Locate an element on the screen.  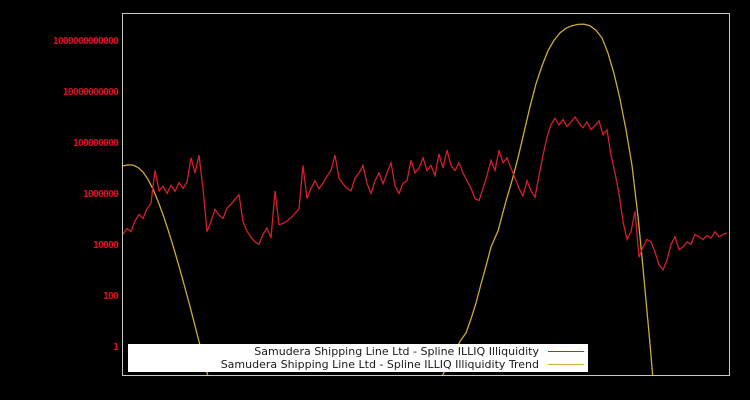
y-tick-label: 100 is located at coordinates (110, 296).